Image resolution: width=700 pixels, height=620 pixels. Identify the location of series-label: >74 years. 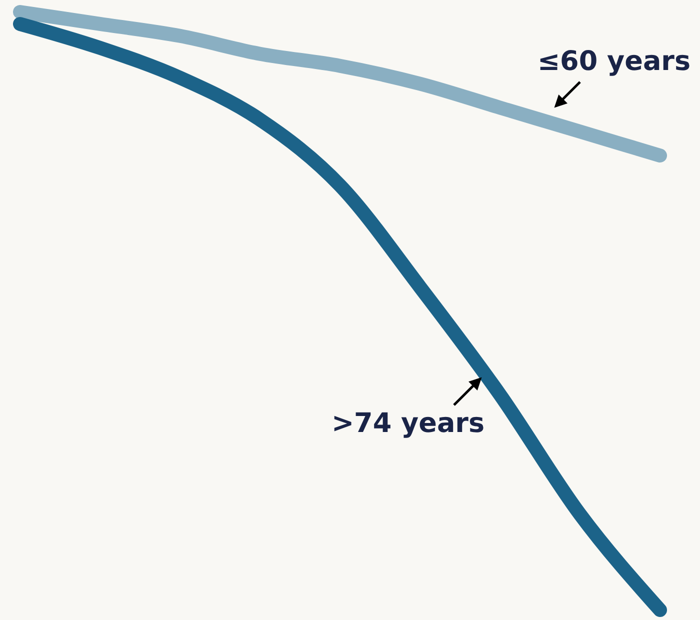
(408, 423).